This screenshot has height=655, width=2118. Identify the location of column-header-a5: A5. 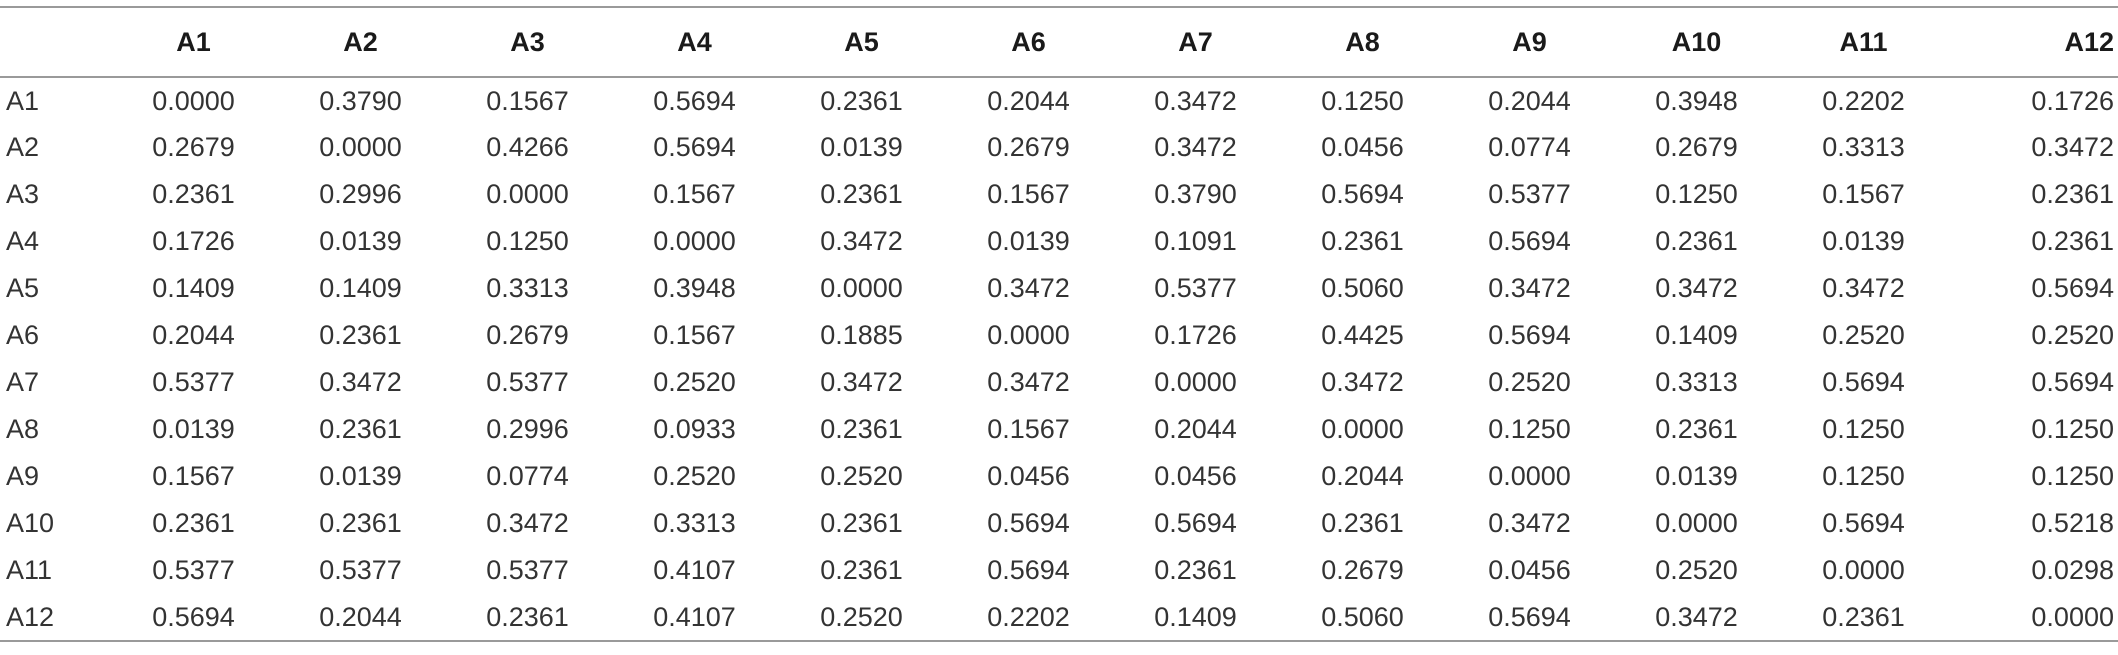
(861, 42).